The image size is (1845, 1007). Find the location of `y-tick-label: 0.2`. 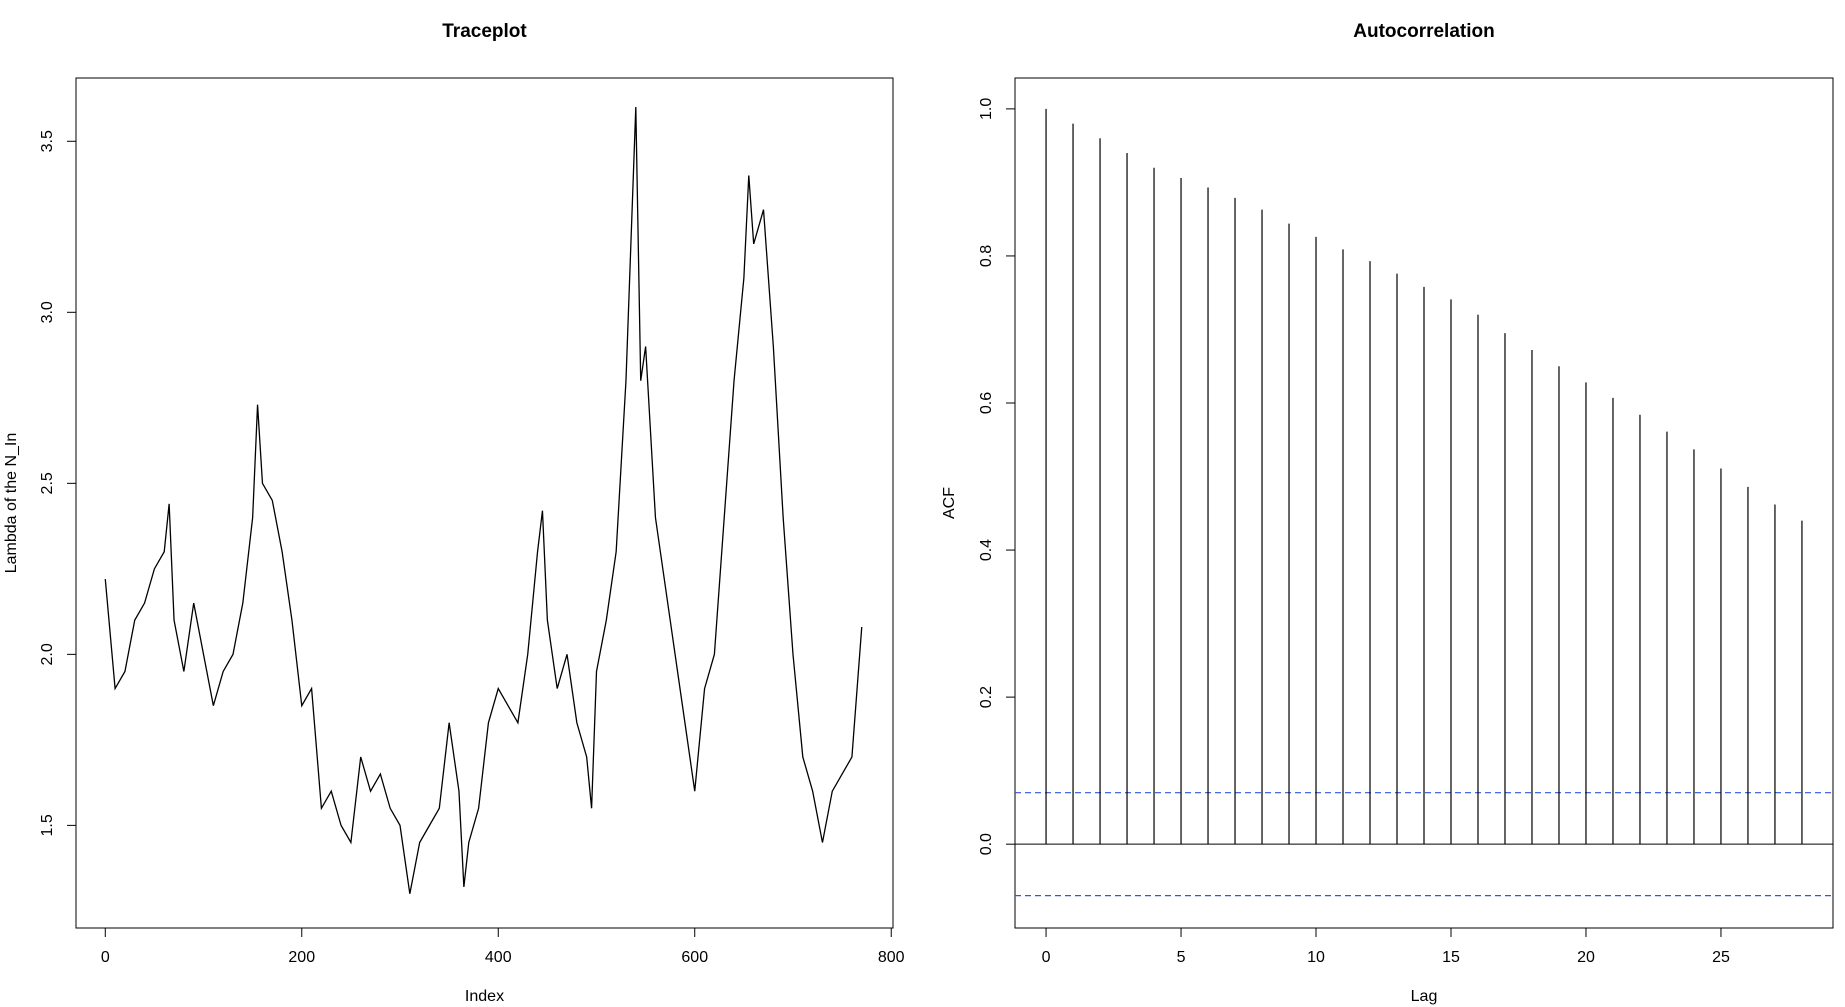

y-tick-label: 0.2 is located at coordinates (986, 697).